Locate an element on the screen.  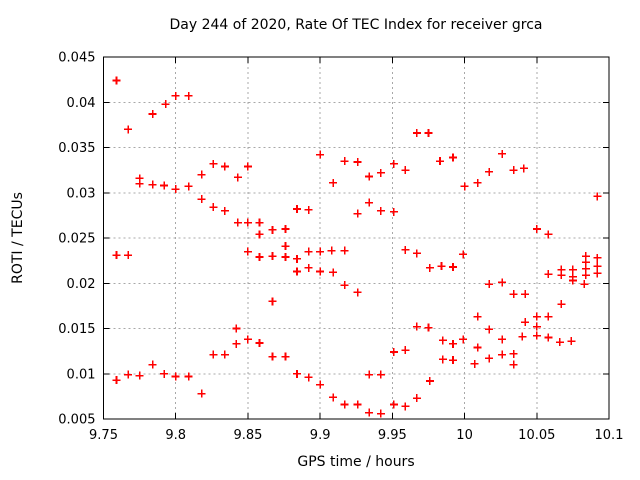
x-tick-label: 9.9 is located at coordinates (320, 435).